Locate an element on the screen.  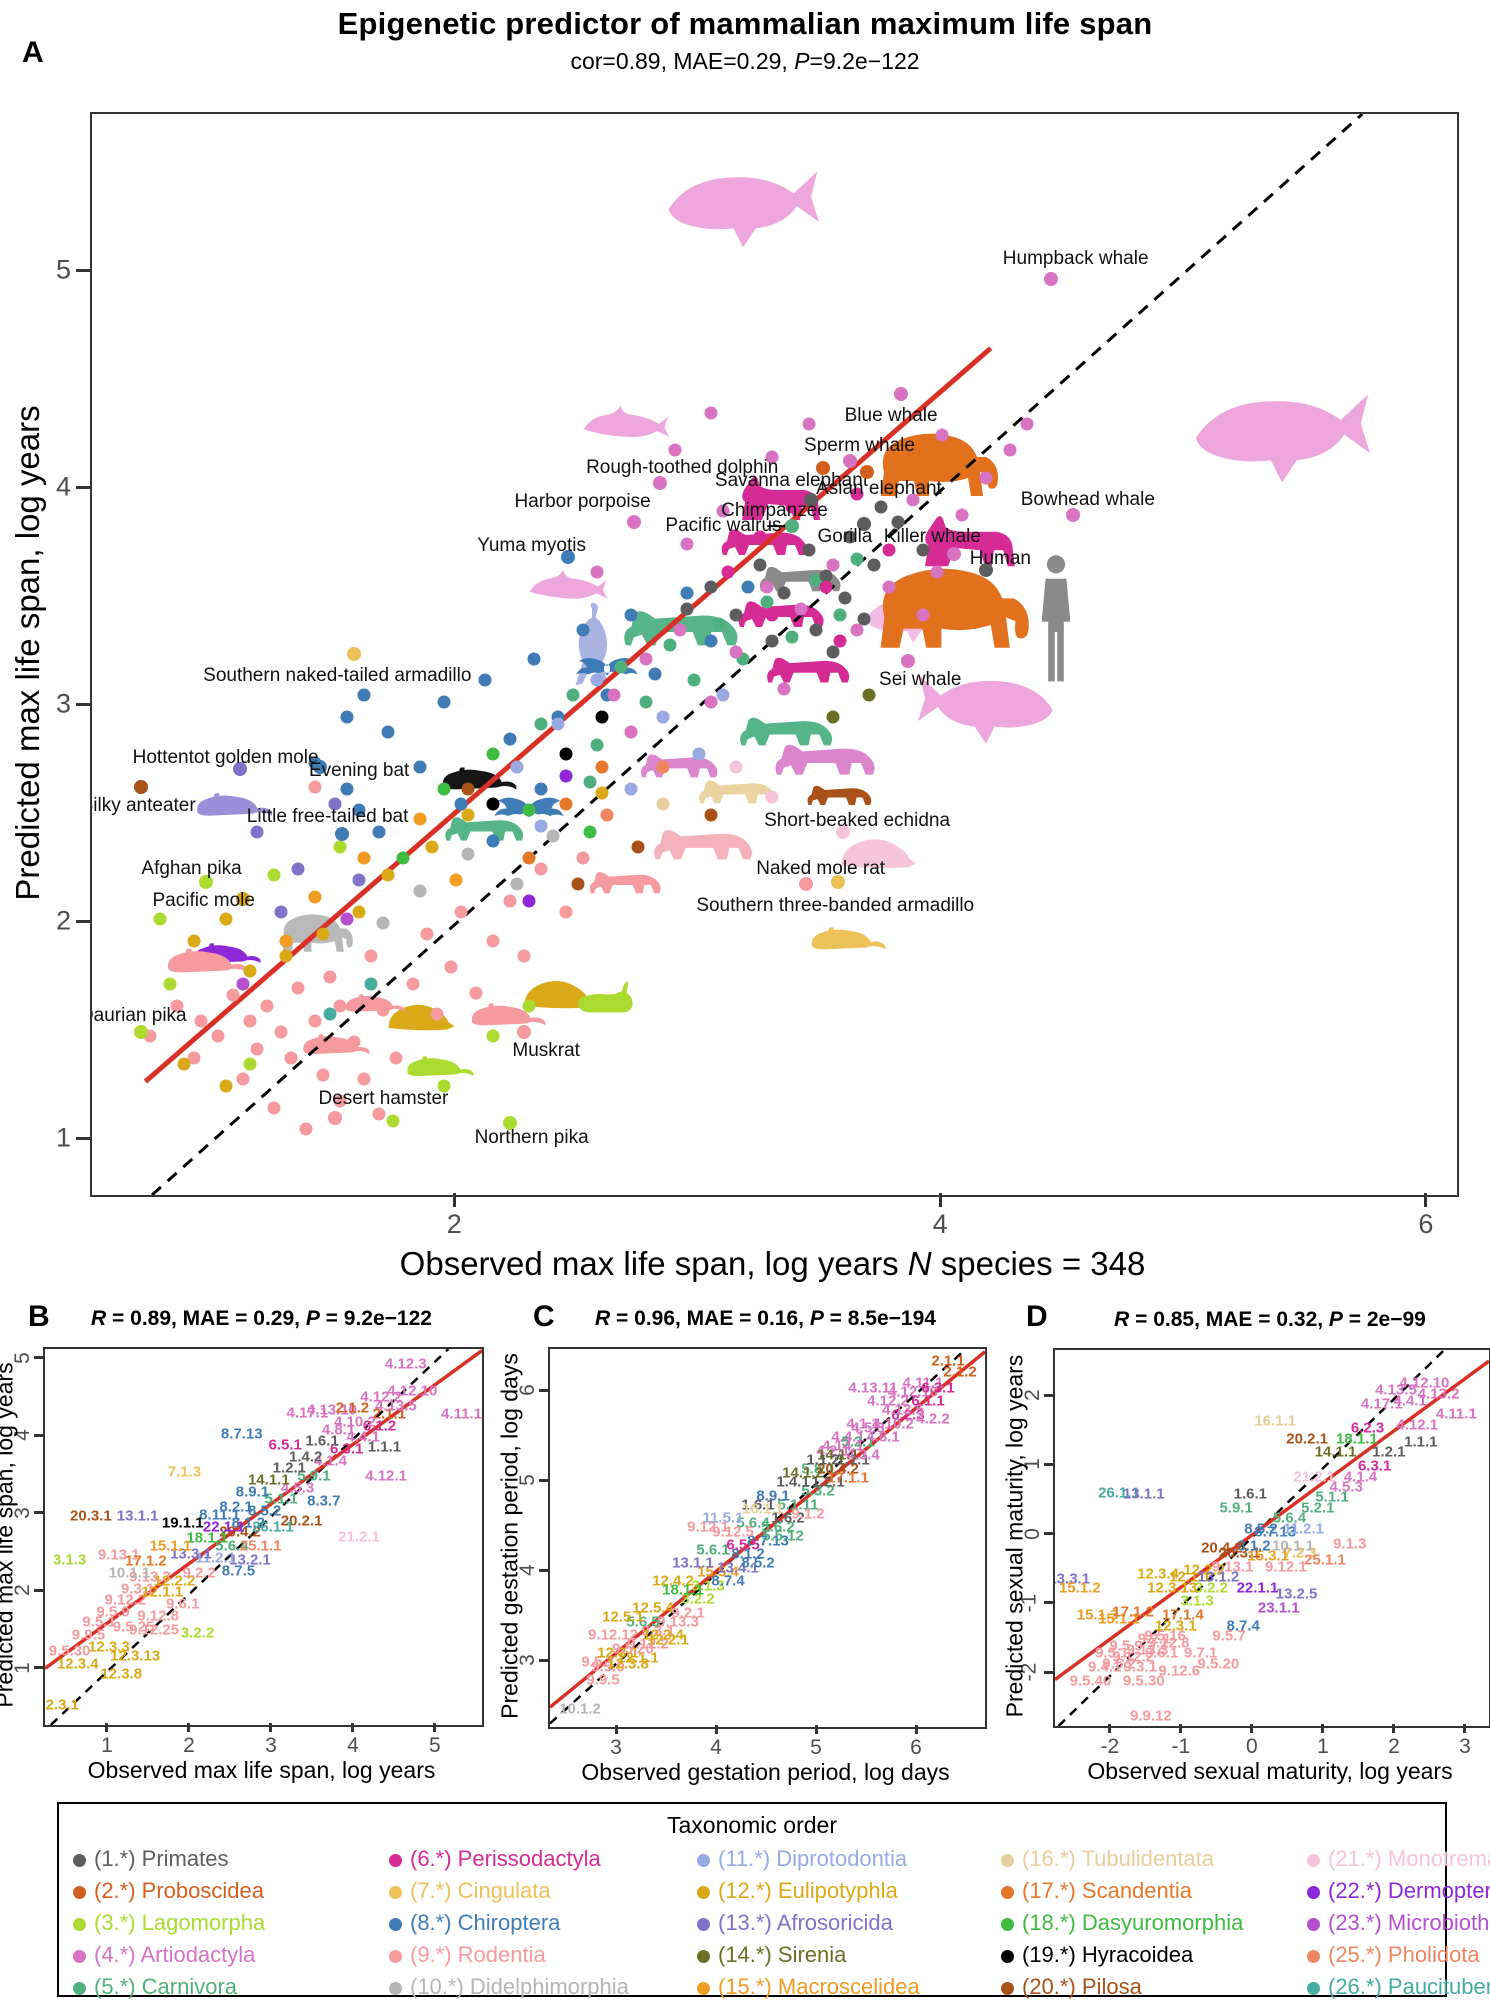
taxon-code-point: 9.5.1 is located at coordinates (598, 1662).